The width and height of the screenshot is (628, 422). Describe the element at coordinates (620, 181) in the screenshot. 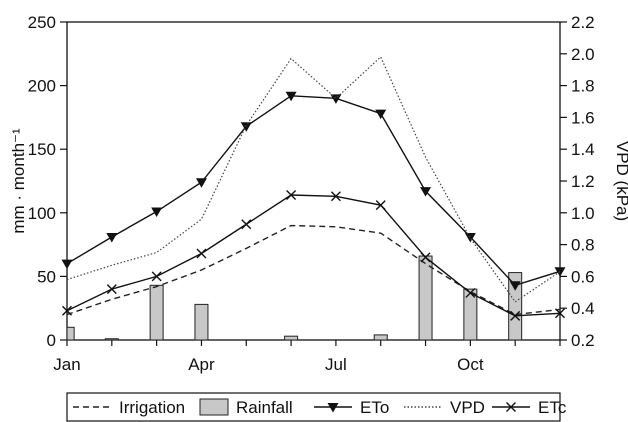

I see `y2-axis-title: VPD (kPa)` at that location.